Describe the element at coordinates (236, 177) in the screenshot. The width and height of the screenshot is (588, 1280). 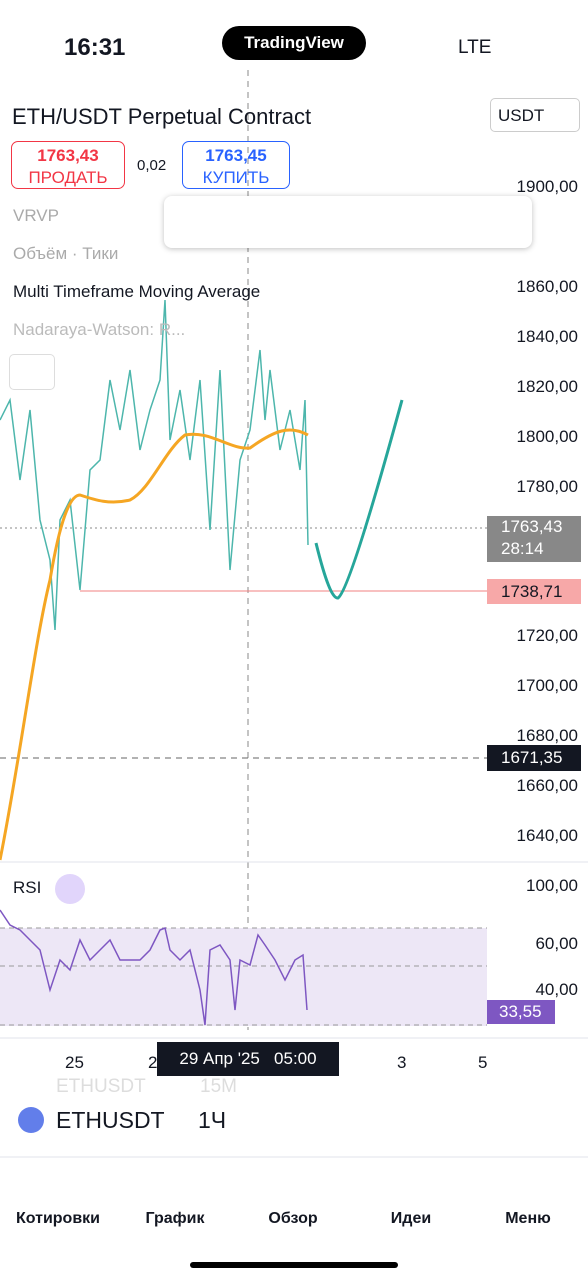
I see `buy-label: КУПИТЬ` at that location.